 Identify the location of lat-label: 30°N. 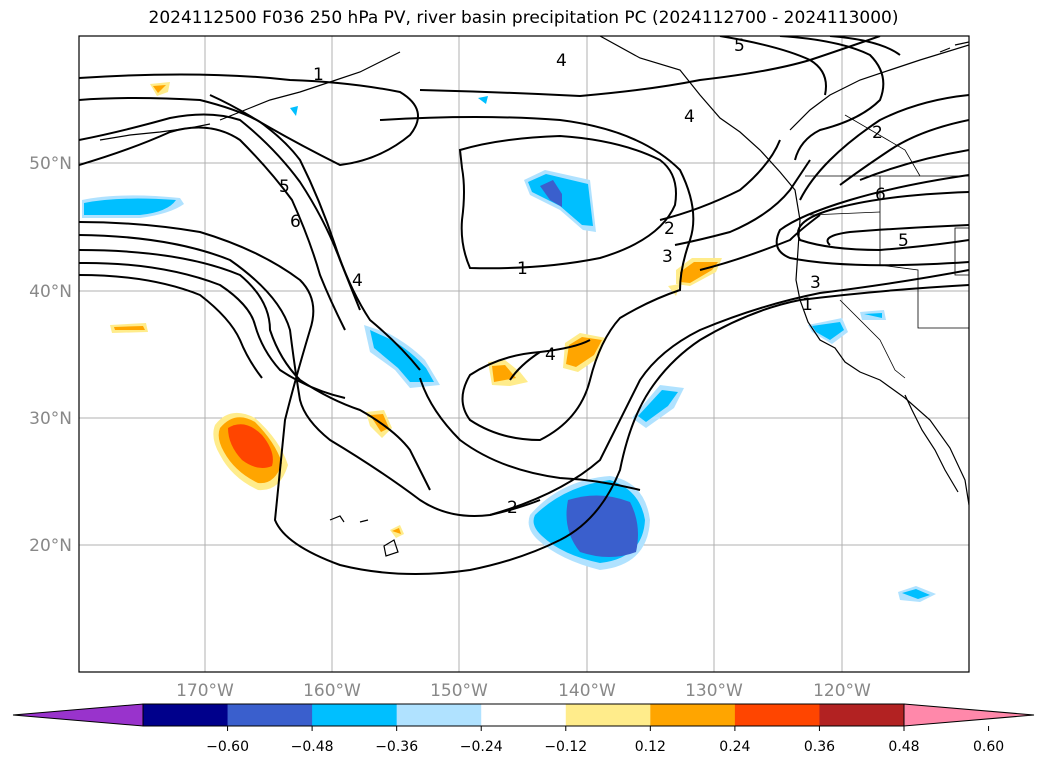
(50, 419).